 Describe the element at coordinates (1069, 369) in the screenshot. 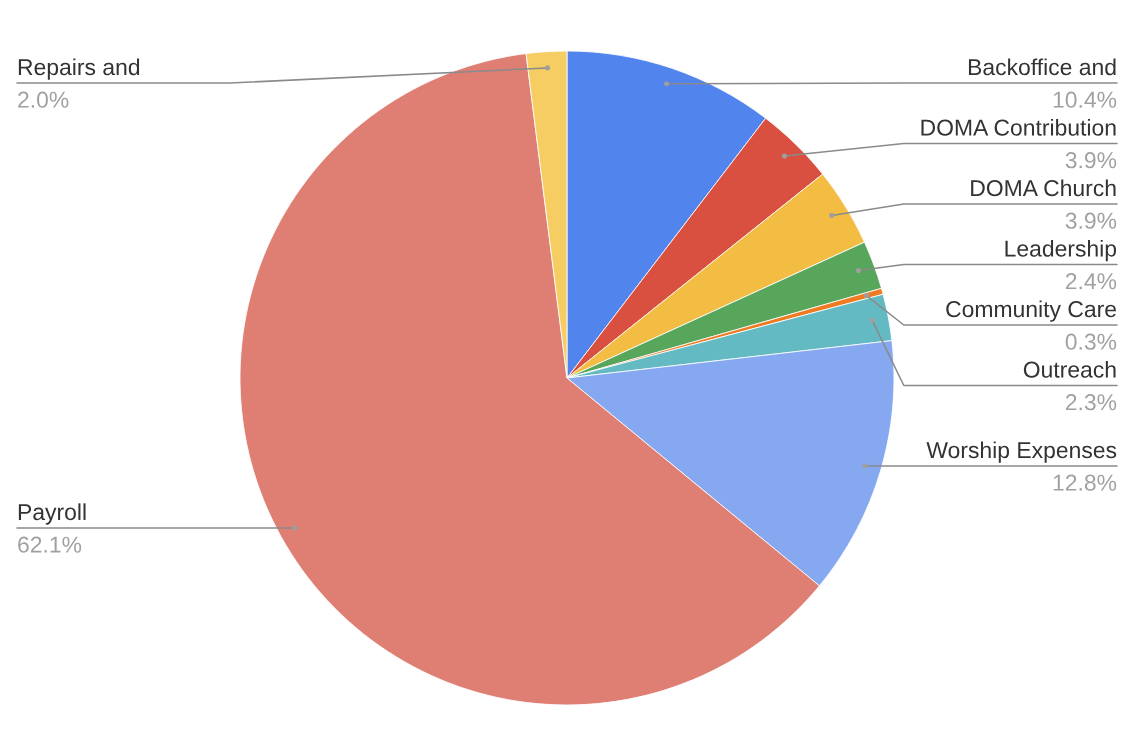

I see `slice-label: Outreach` at that location.